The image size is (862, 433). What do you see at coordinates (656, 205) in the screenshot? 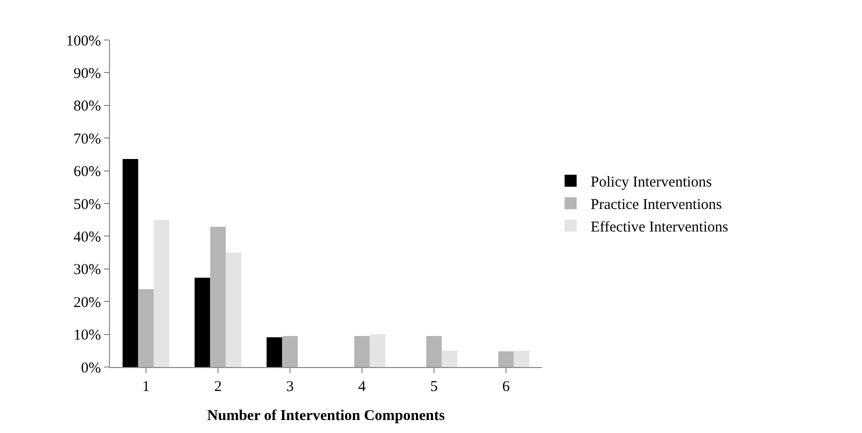
I see `legend-label: Practice Interventions` at bounding box center [656, 205].